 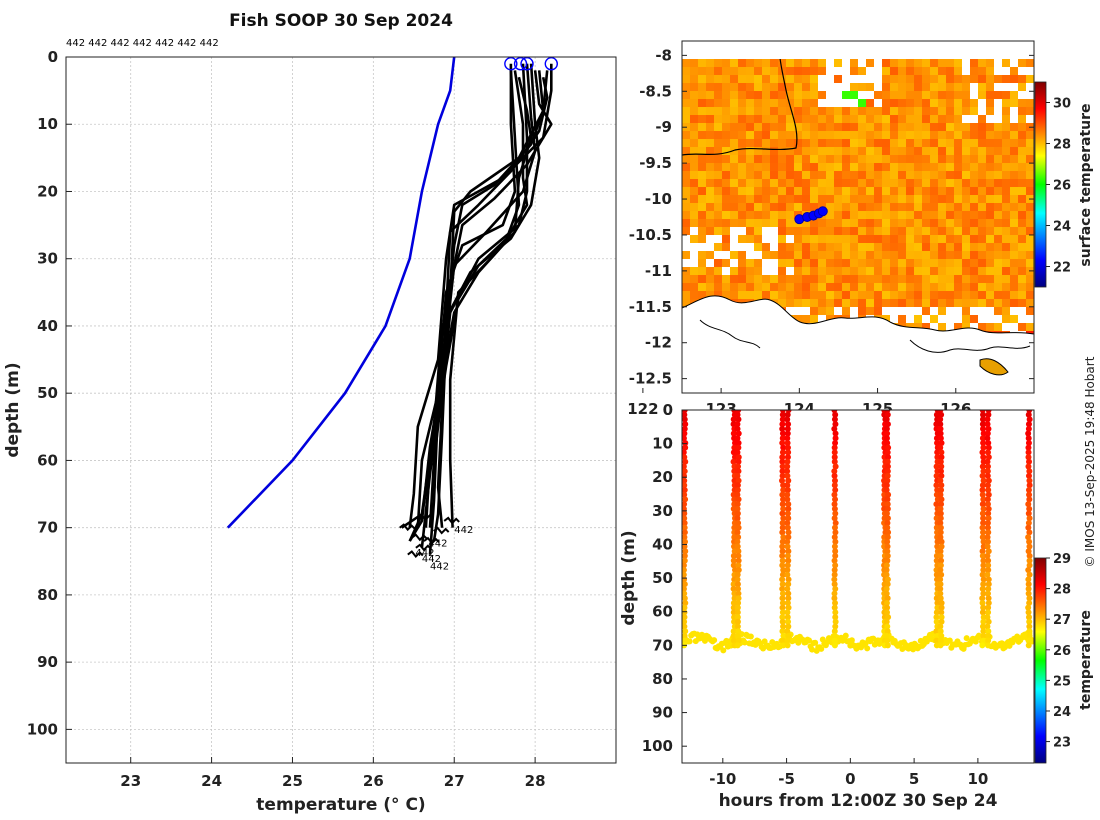 I want to click on map-y-tick-label: -10.5, so click(x=650, y=235).